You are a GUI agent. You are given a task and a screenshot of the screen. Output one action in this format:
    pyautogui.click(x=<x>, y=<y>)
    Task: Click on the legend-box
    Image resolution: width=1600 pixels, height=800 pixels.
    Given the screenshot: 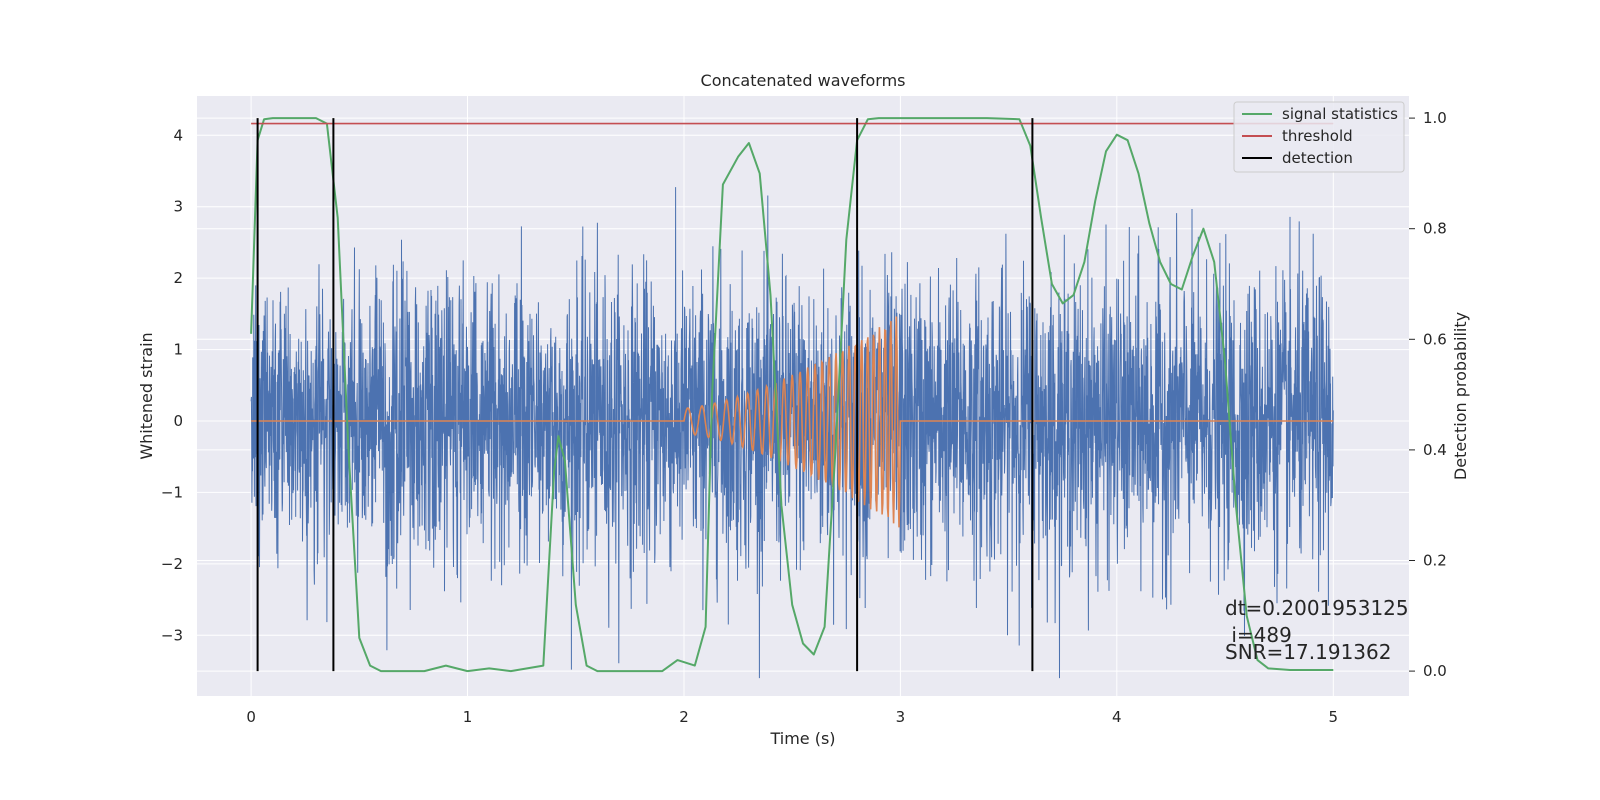 What is the action you would take?
    pyautogui.click(x=1319, y=137)
    